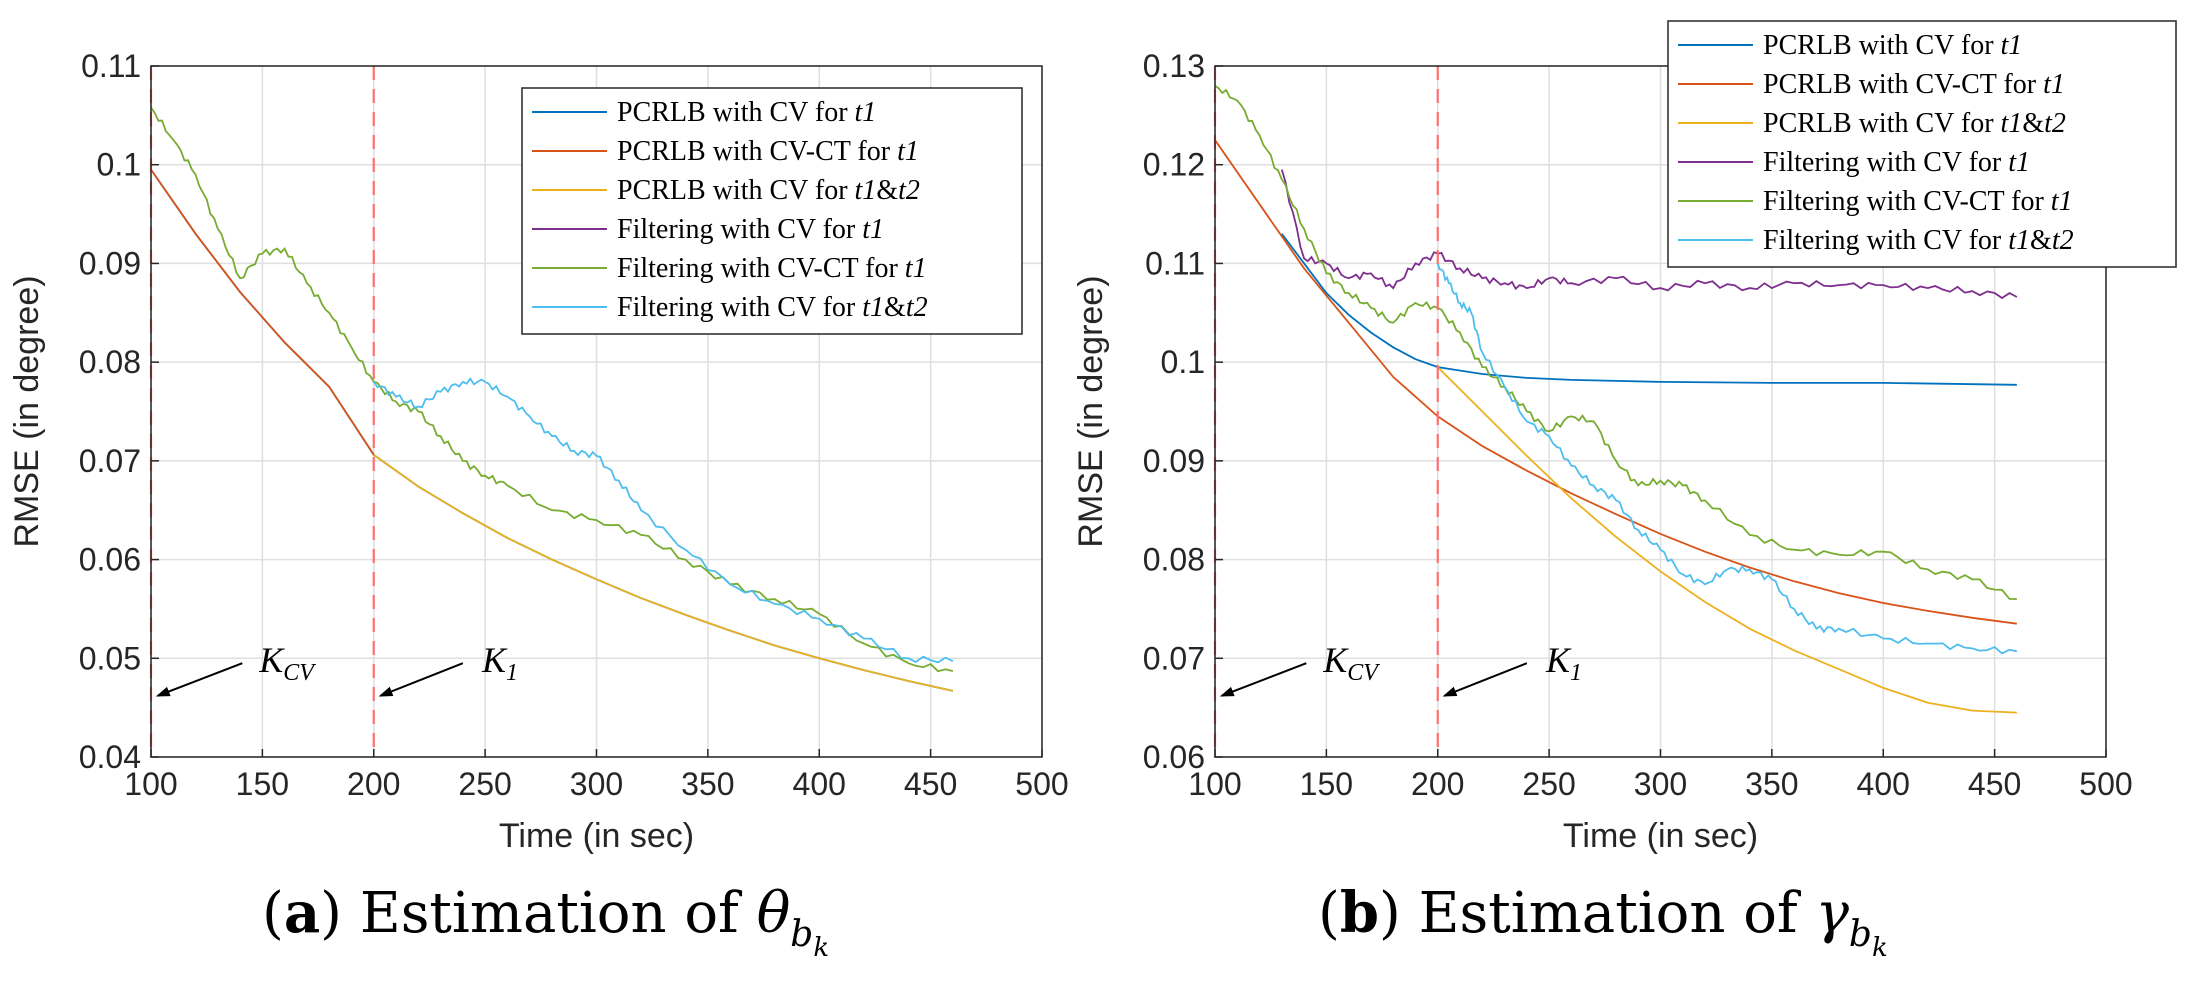 The width and height of the screenshot is (2189, 1002). What do you see at coordinates (774, 913) in the screenshot?
I see `caption-symbol: θ` at bounding box center [774, 913].